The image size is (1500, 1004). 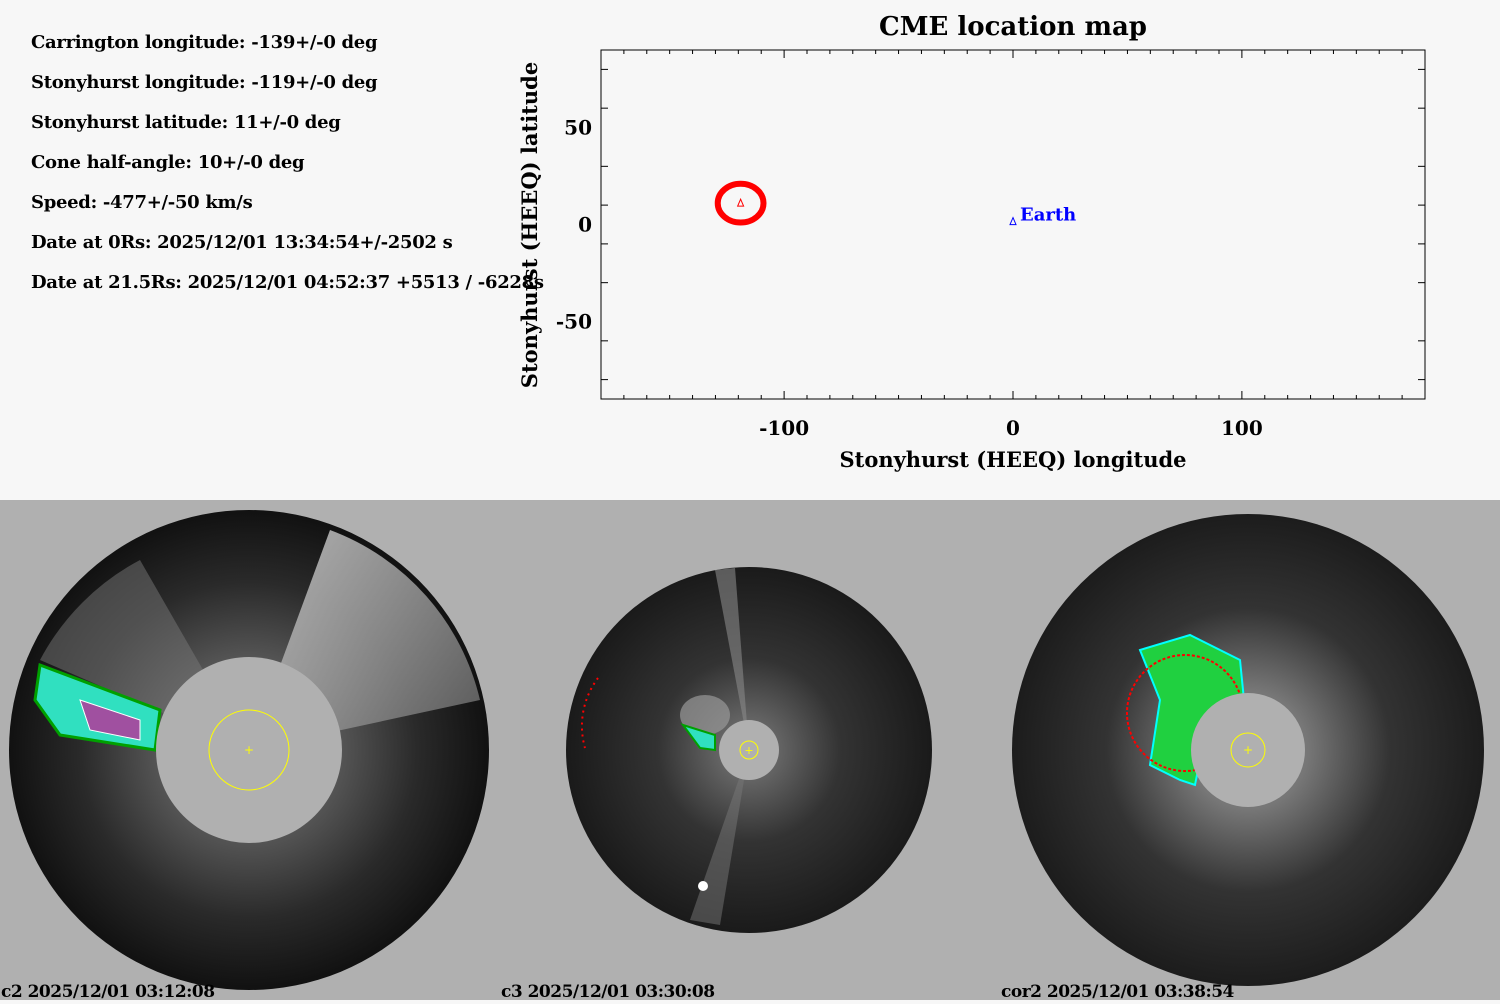 What do you see at coordinates (895, 203) in the screenshot?
I see `map-points: Earth` at bounding box center [895, 203].